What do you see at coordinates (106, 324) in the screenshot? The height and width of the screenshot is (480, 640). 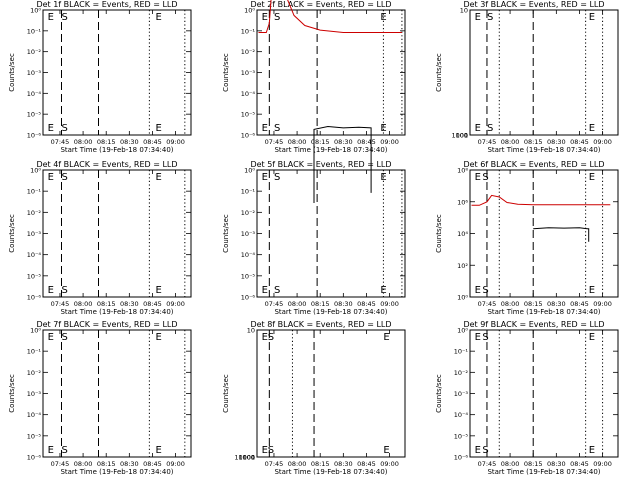 I see `panel-title: Det 7f BLACK = Events, RED = LLD` at bounding box center [106, 324].